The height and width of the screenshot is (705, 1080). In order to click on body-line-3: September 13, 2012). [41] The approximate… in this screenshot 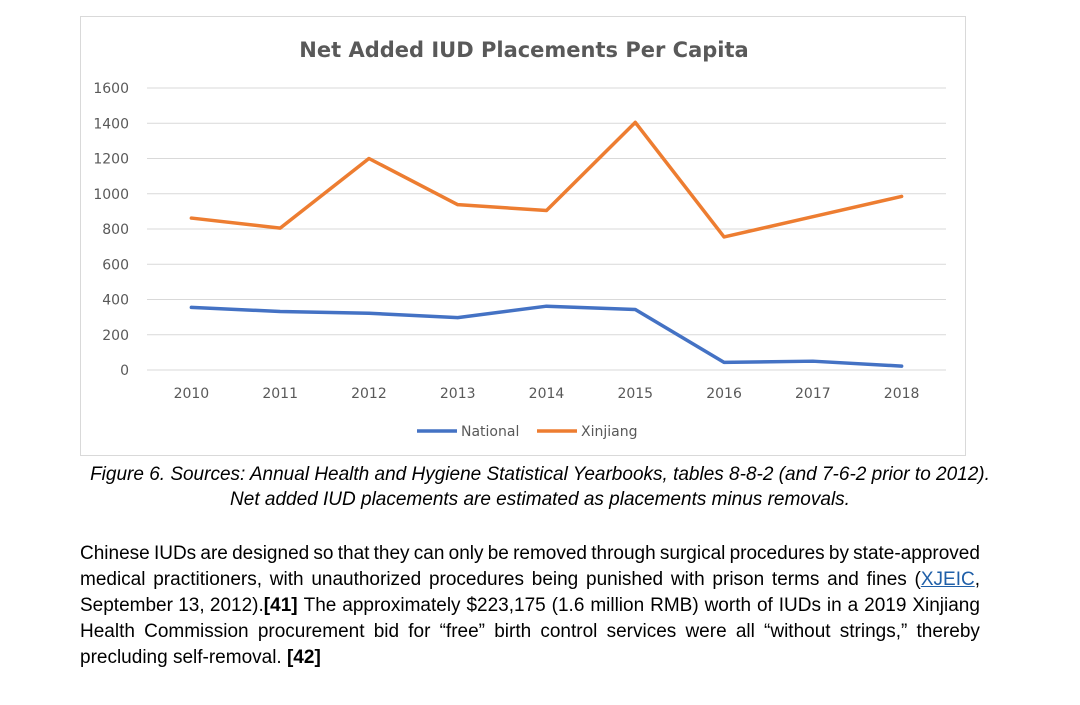, I will do `click(530, 606)`.